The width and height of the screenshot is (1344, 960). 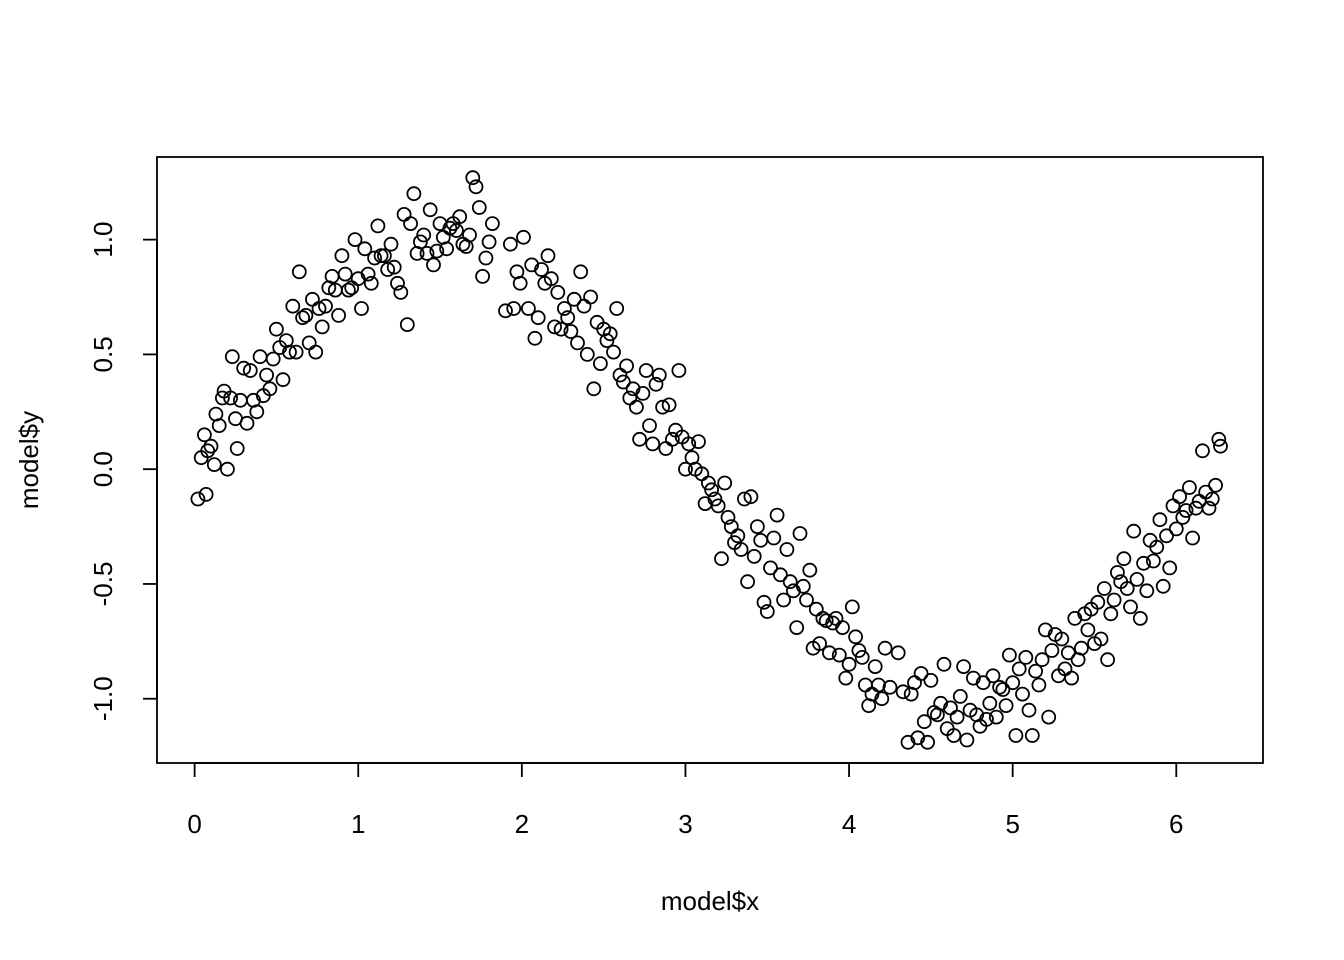 What do you see at coordinates (1012, 824) in the screenshot?
I see `x-tick-label: 5` at bounding box center [1012, 824].